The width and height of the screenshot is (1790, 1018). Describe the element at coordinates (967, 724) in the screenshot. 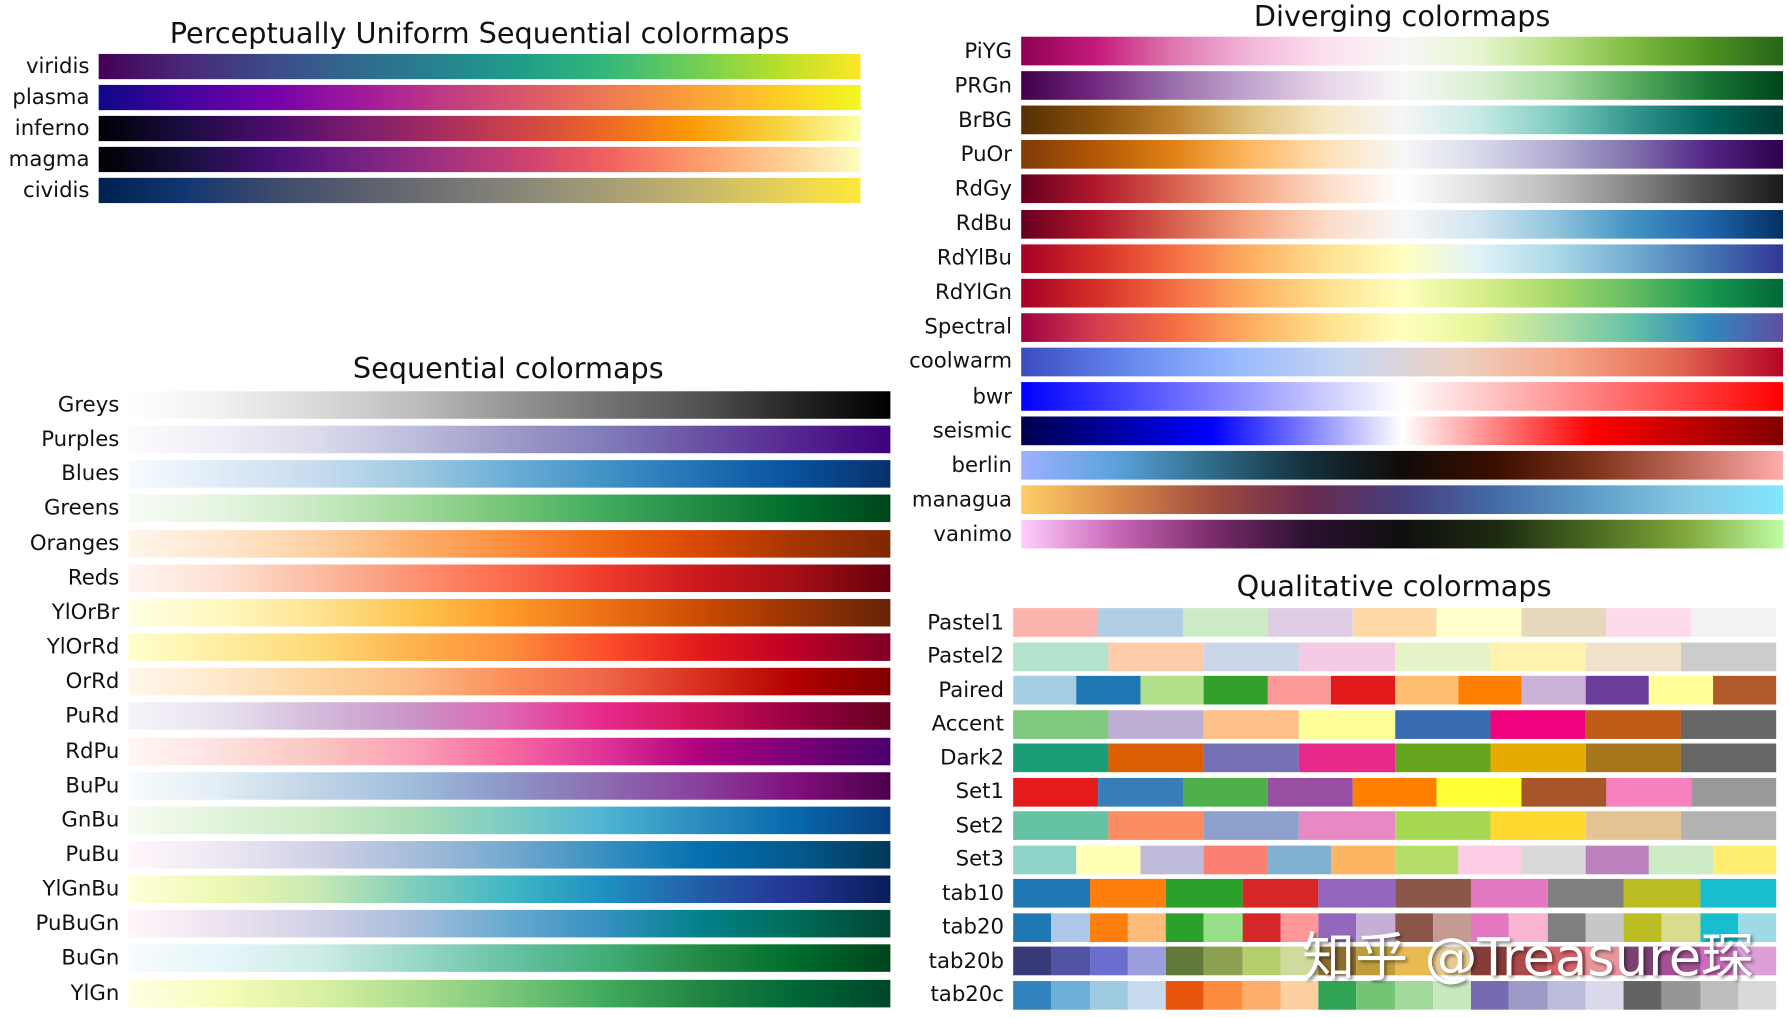

I see `colormap-label-accent: Accent` at that location.